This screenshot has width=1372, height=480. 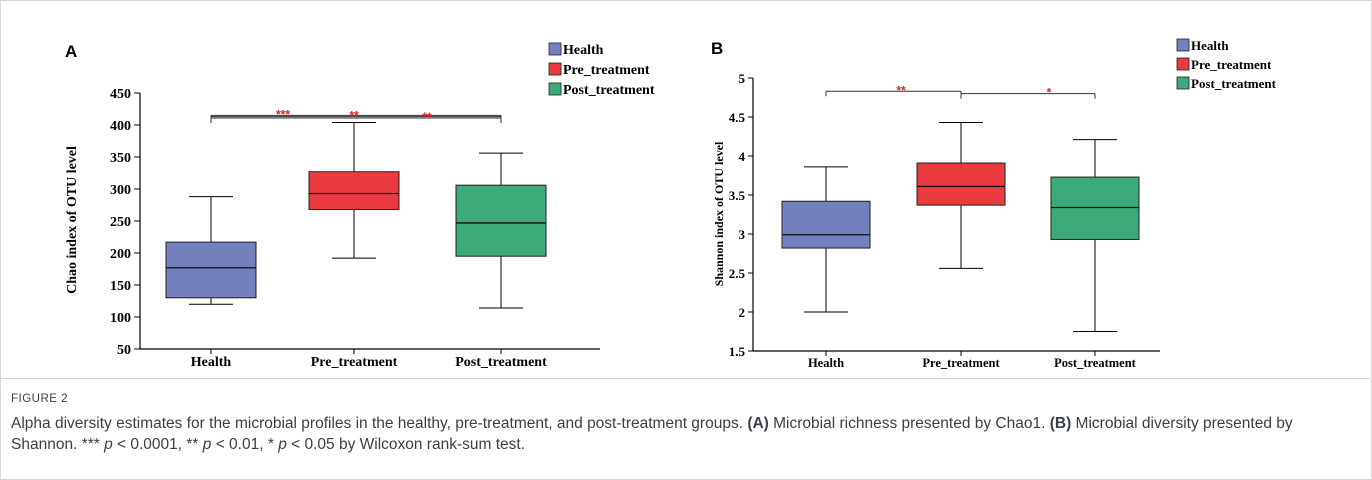 What do you see at coordinates (719, 213) in the screenshot?
I see `y-axis-label-b: Shannon index of OTU level` at bounding box center [719, 213].